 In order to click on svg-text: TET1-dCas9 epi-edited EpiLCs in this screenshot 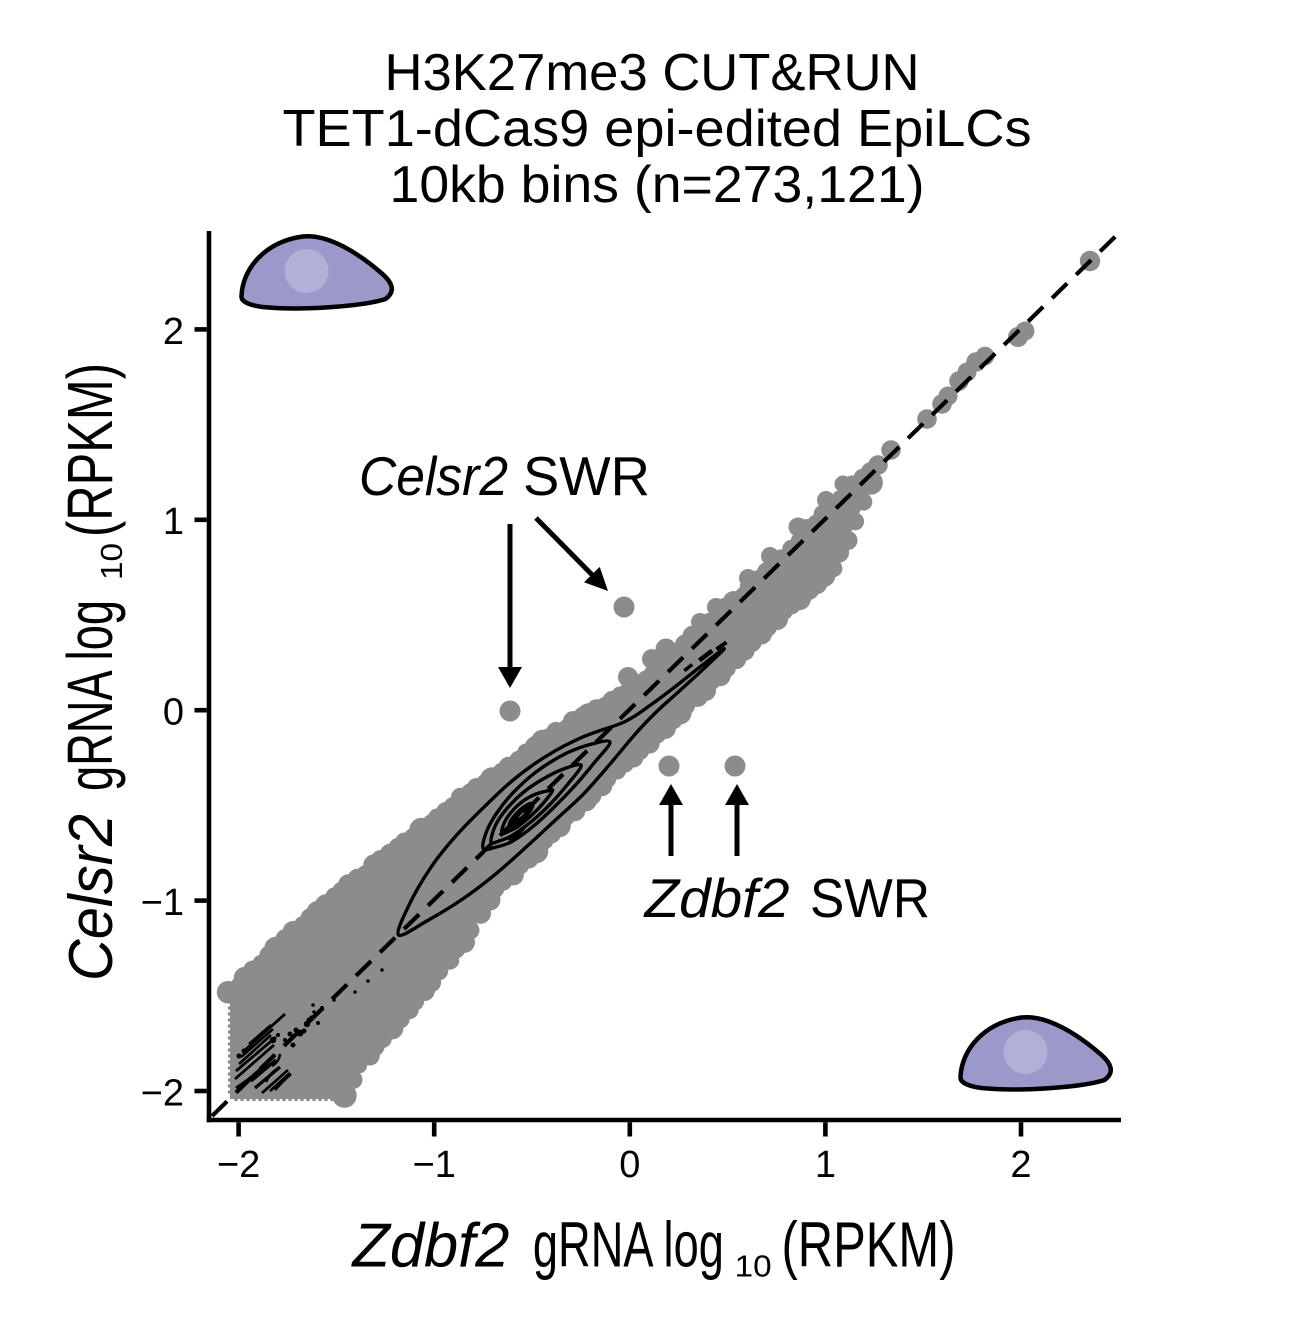, I will do `click(657, 129)`.